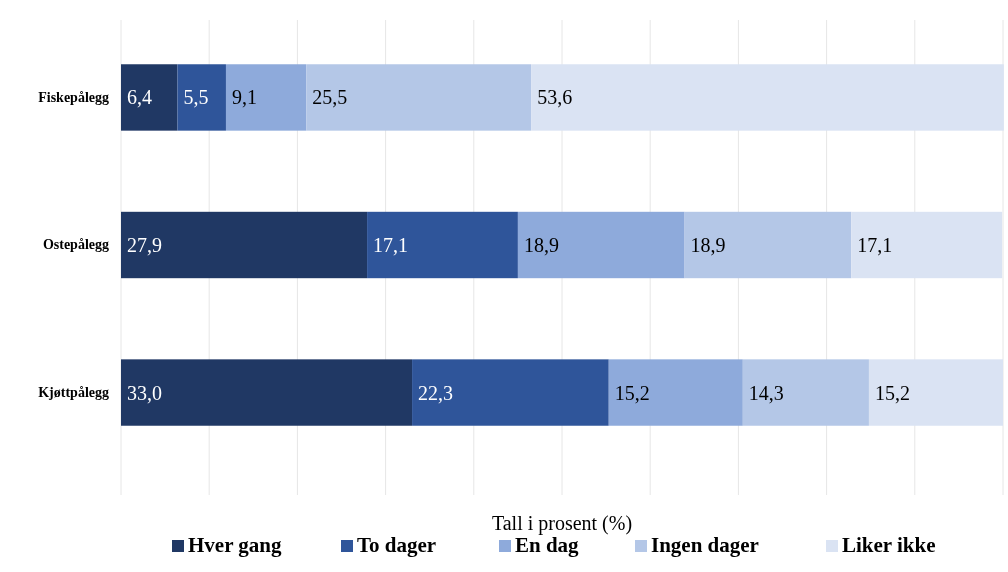 The width and height of the screenshot is (1008, 572). Describe the element at coordinates (436, 392) in the screenshot. I see `data-label: 22,3` at that location.